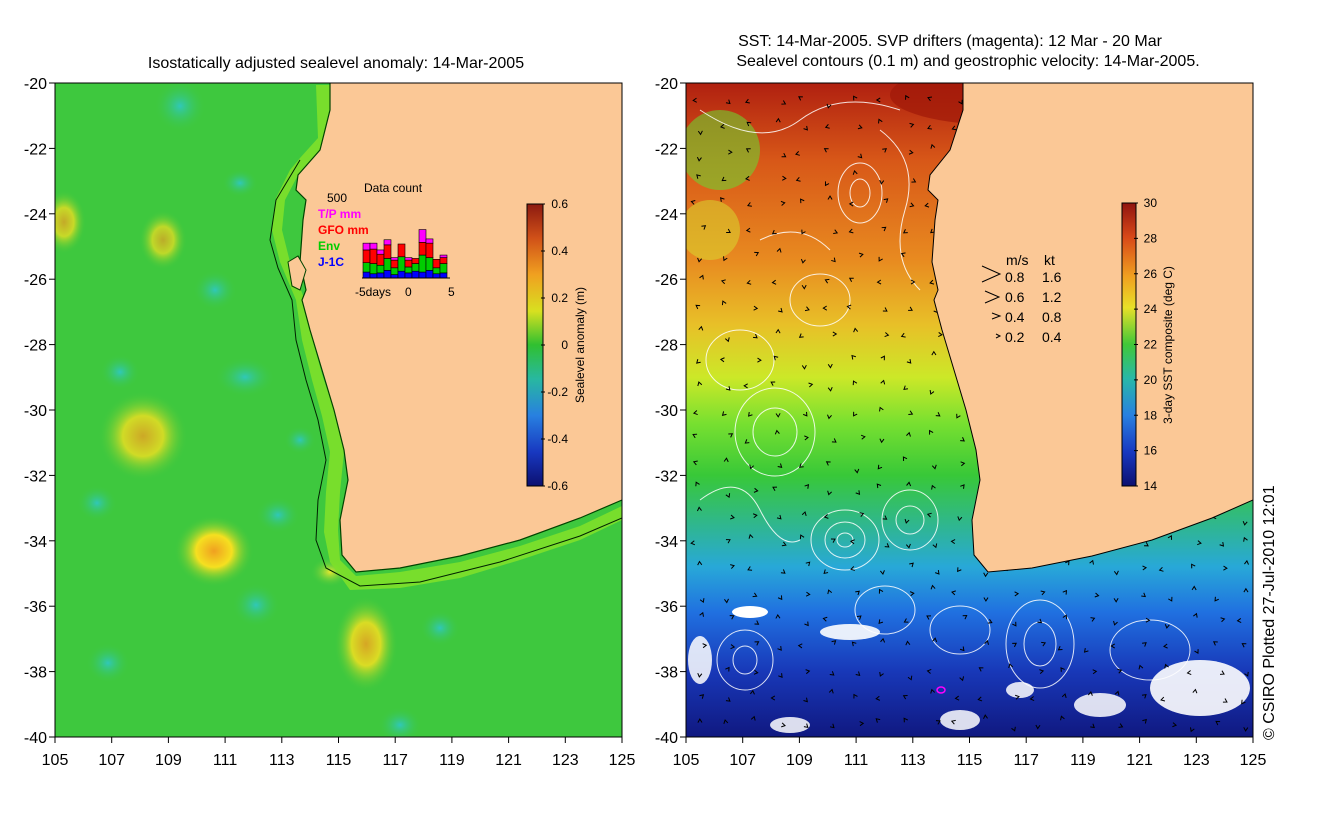 The height and width of the screenshot is (815, 1320). What do you see at coordinates (1017, 260) in the screenshot?
I see `velocity-legend-header-ms: m/s` at bounding box center [1017, 260].